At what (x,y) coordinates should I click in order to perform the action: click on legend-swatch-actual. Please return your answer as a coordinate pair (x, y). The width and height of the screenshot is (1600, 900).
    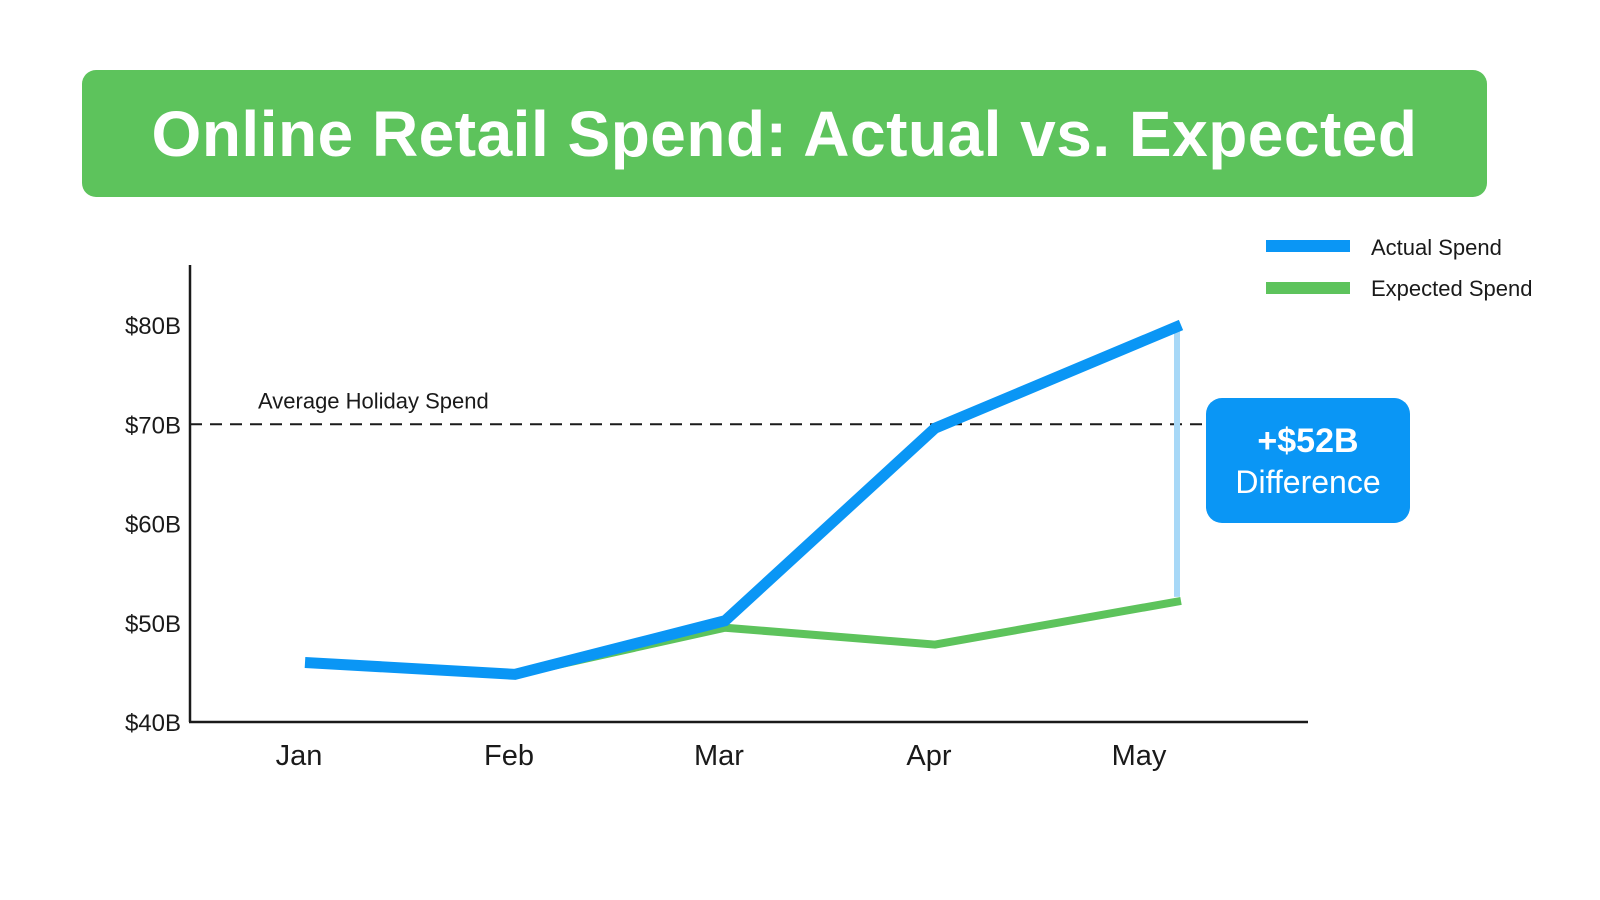
    Looking at the image, I should click on (1308, 246).